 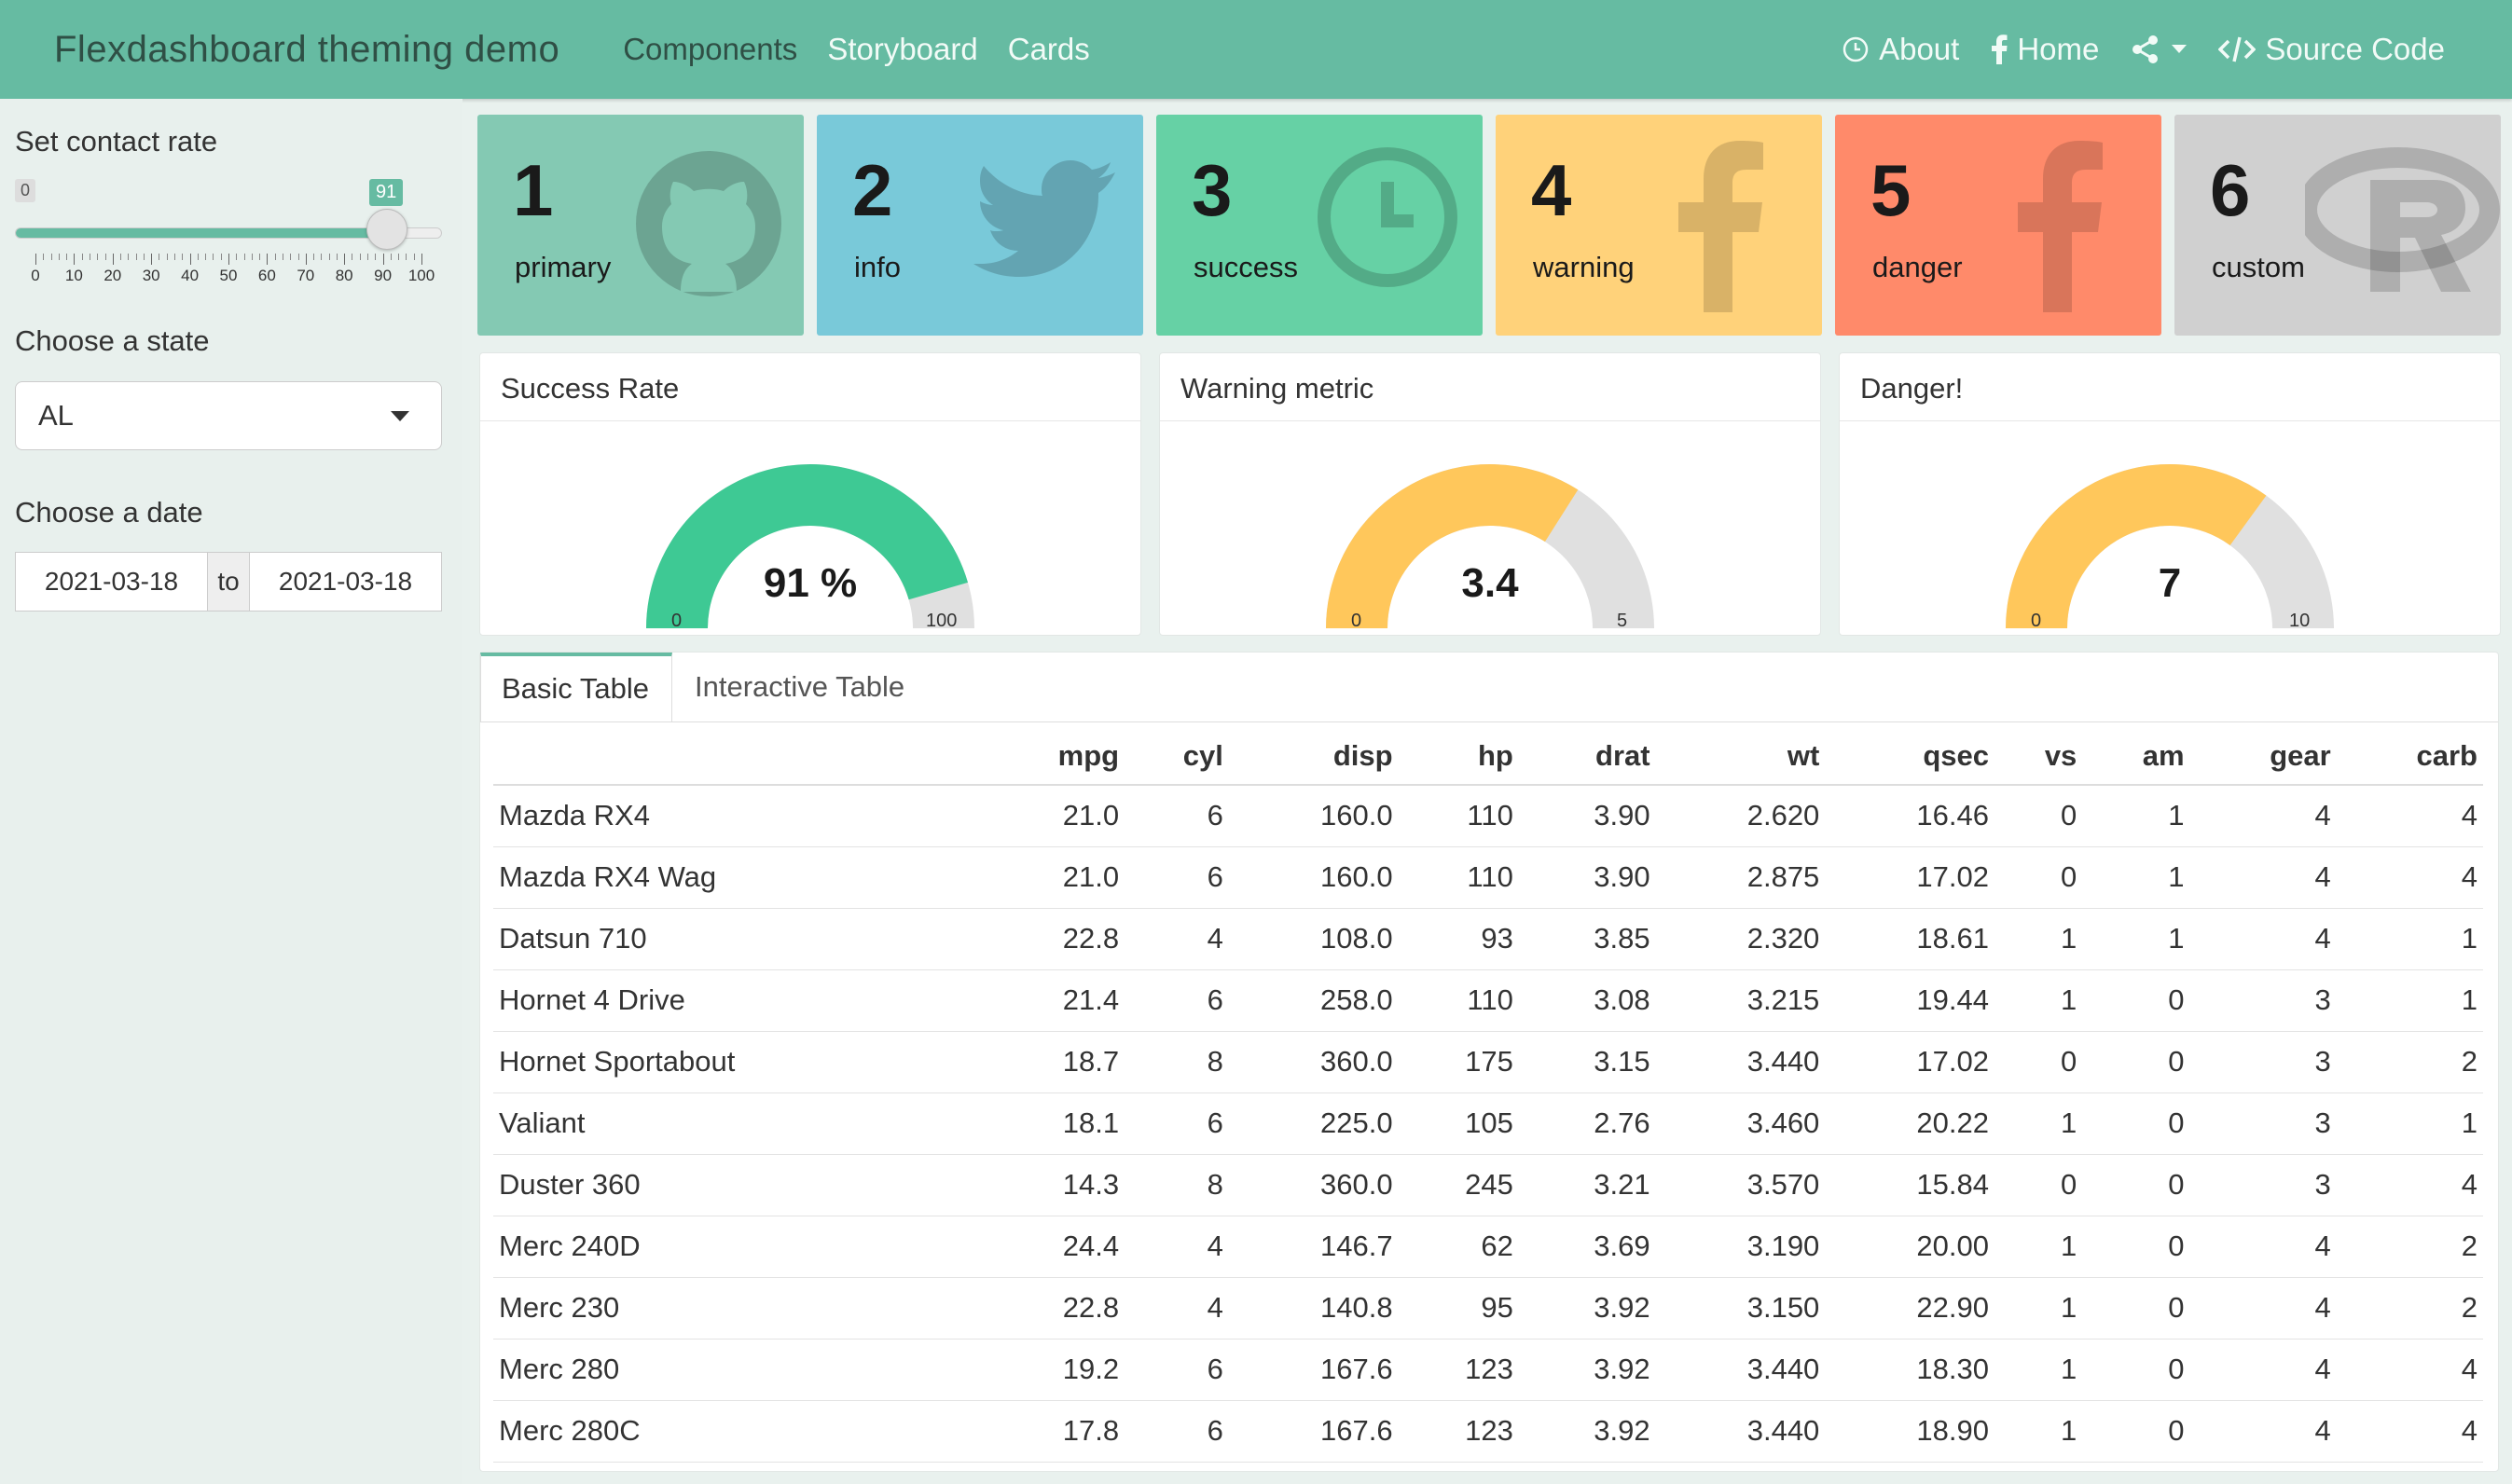 What do you see at coordinates (386, 230) in the screenshot?
I see `slider-handle` at bounding box center [386, 230].